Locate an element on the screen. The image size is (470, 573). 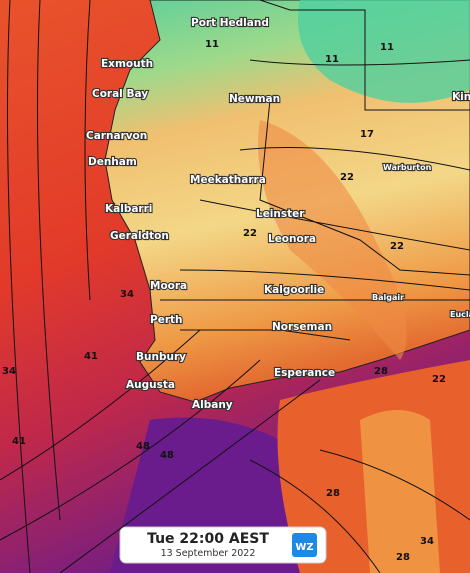
place-label: Carnarvon is located at coordinates (116, 136).